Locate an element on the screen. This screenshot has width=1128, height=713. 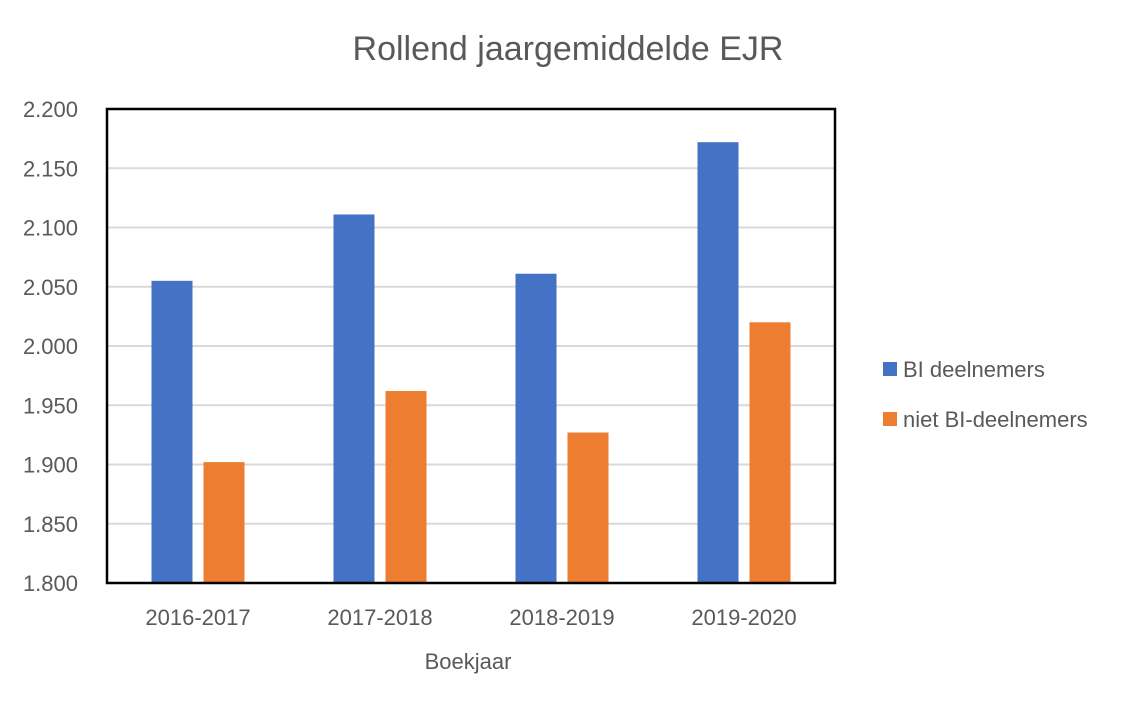
y-tick-label: 2.100 is located at coordinates (50, 228).